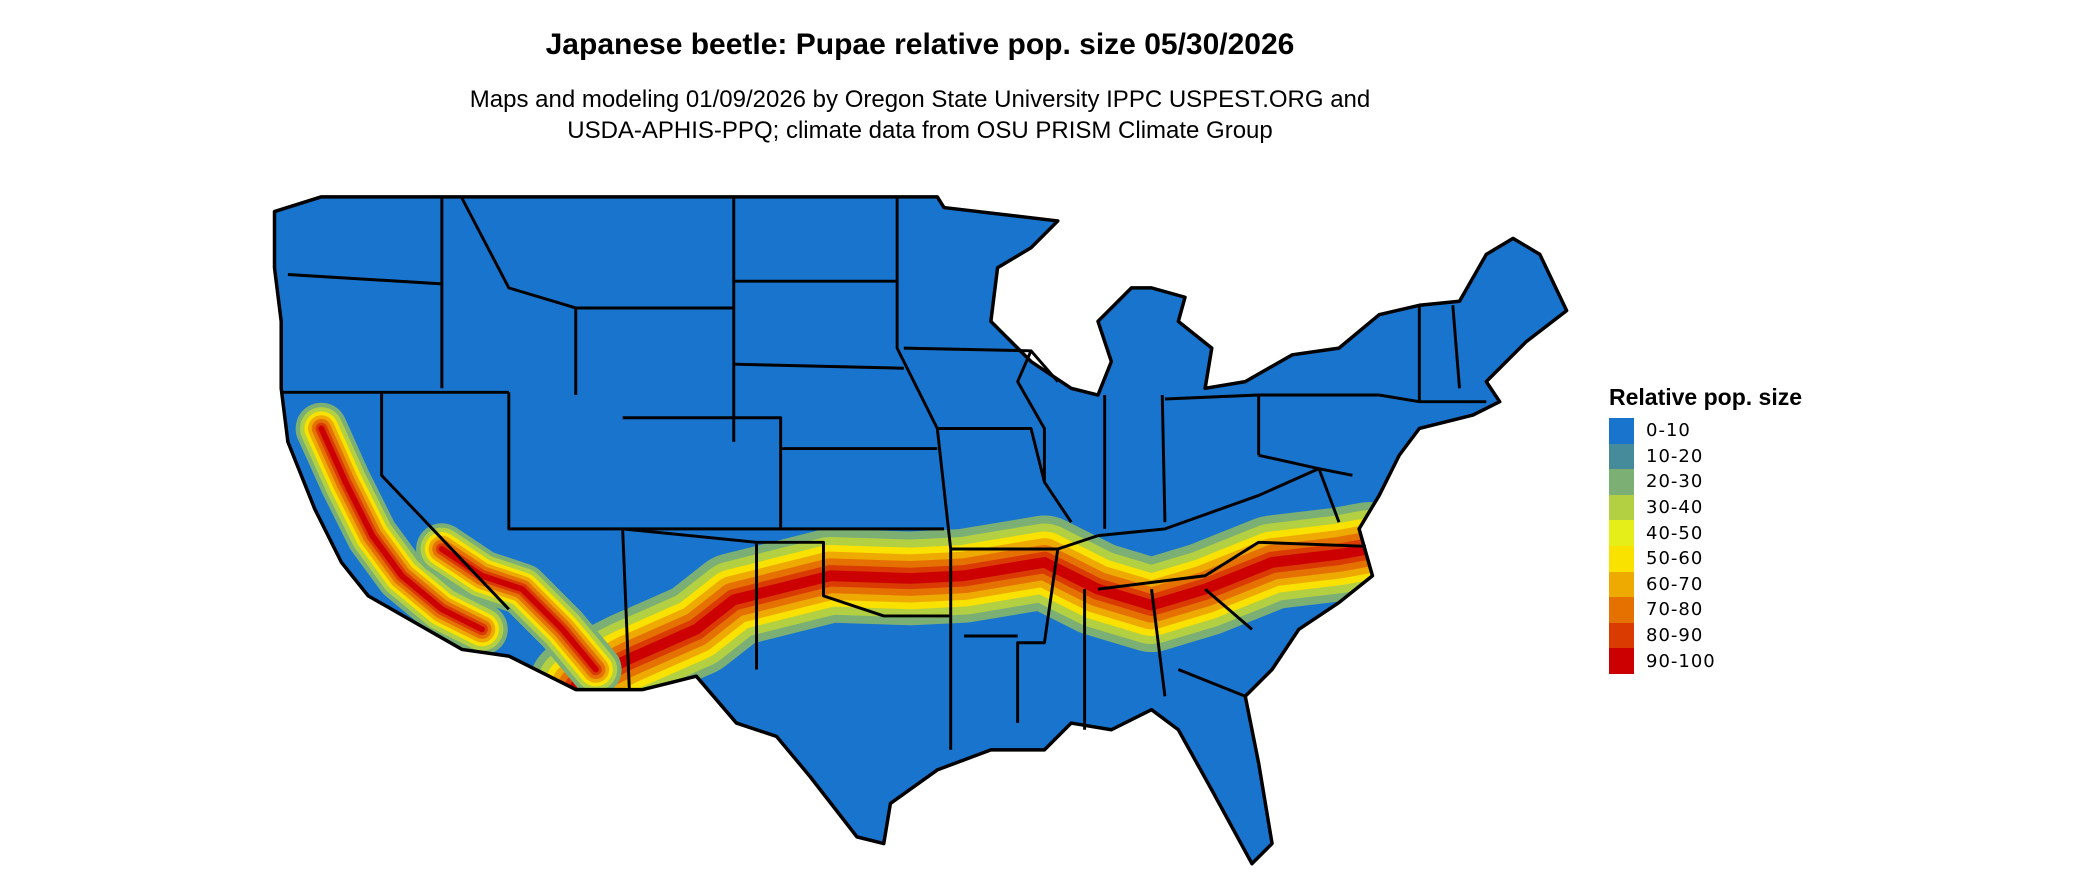 The height and width of the screenshot is (892, 2100). I want to click on legend-label: 50-60, so click(1675, 559).